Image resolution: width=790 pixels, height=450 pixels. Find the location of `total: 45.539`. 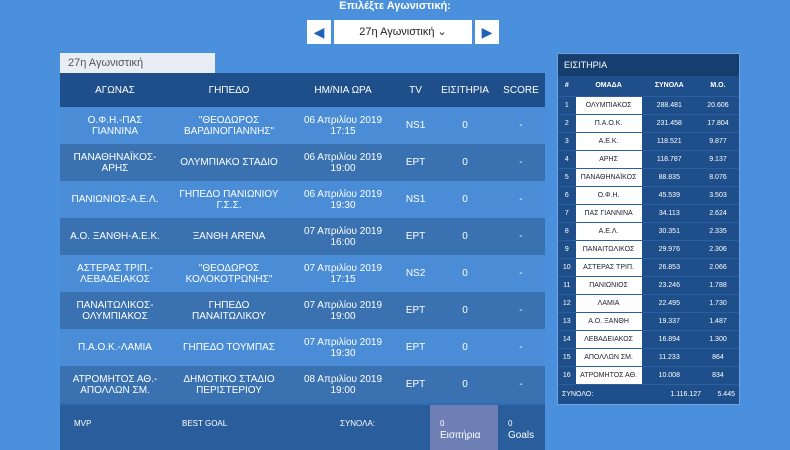

total: 45.539 is located at coordinates (669, 195).